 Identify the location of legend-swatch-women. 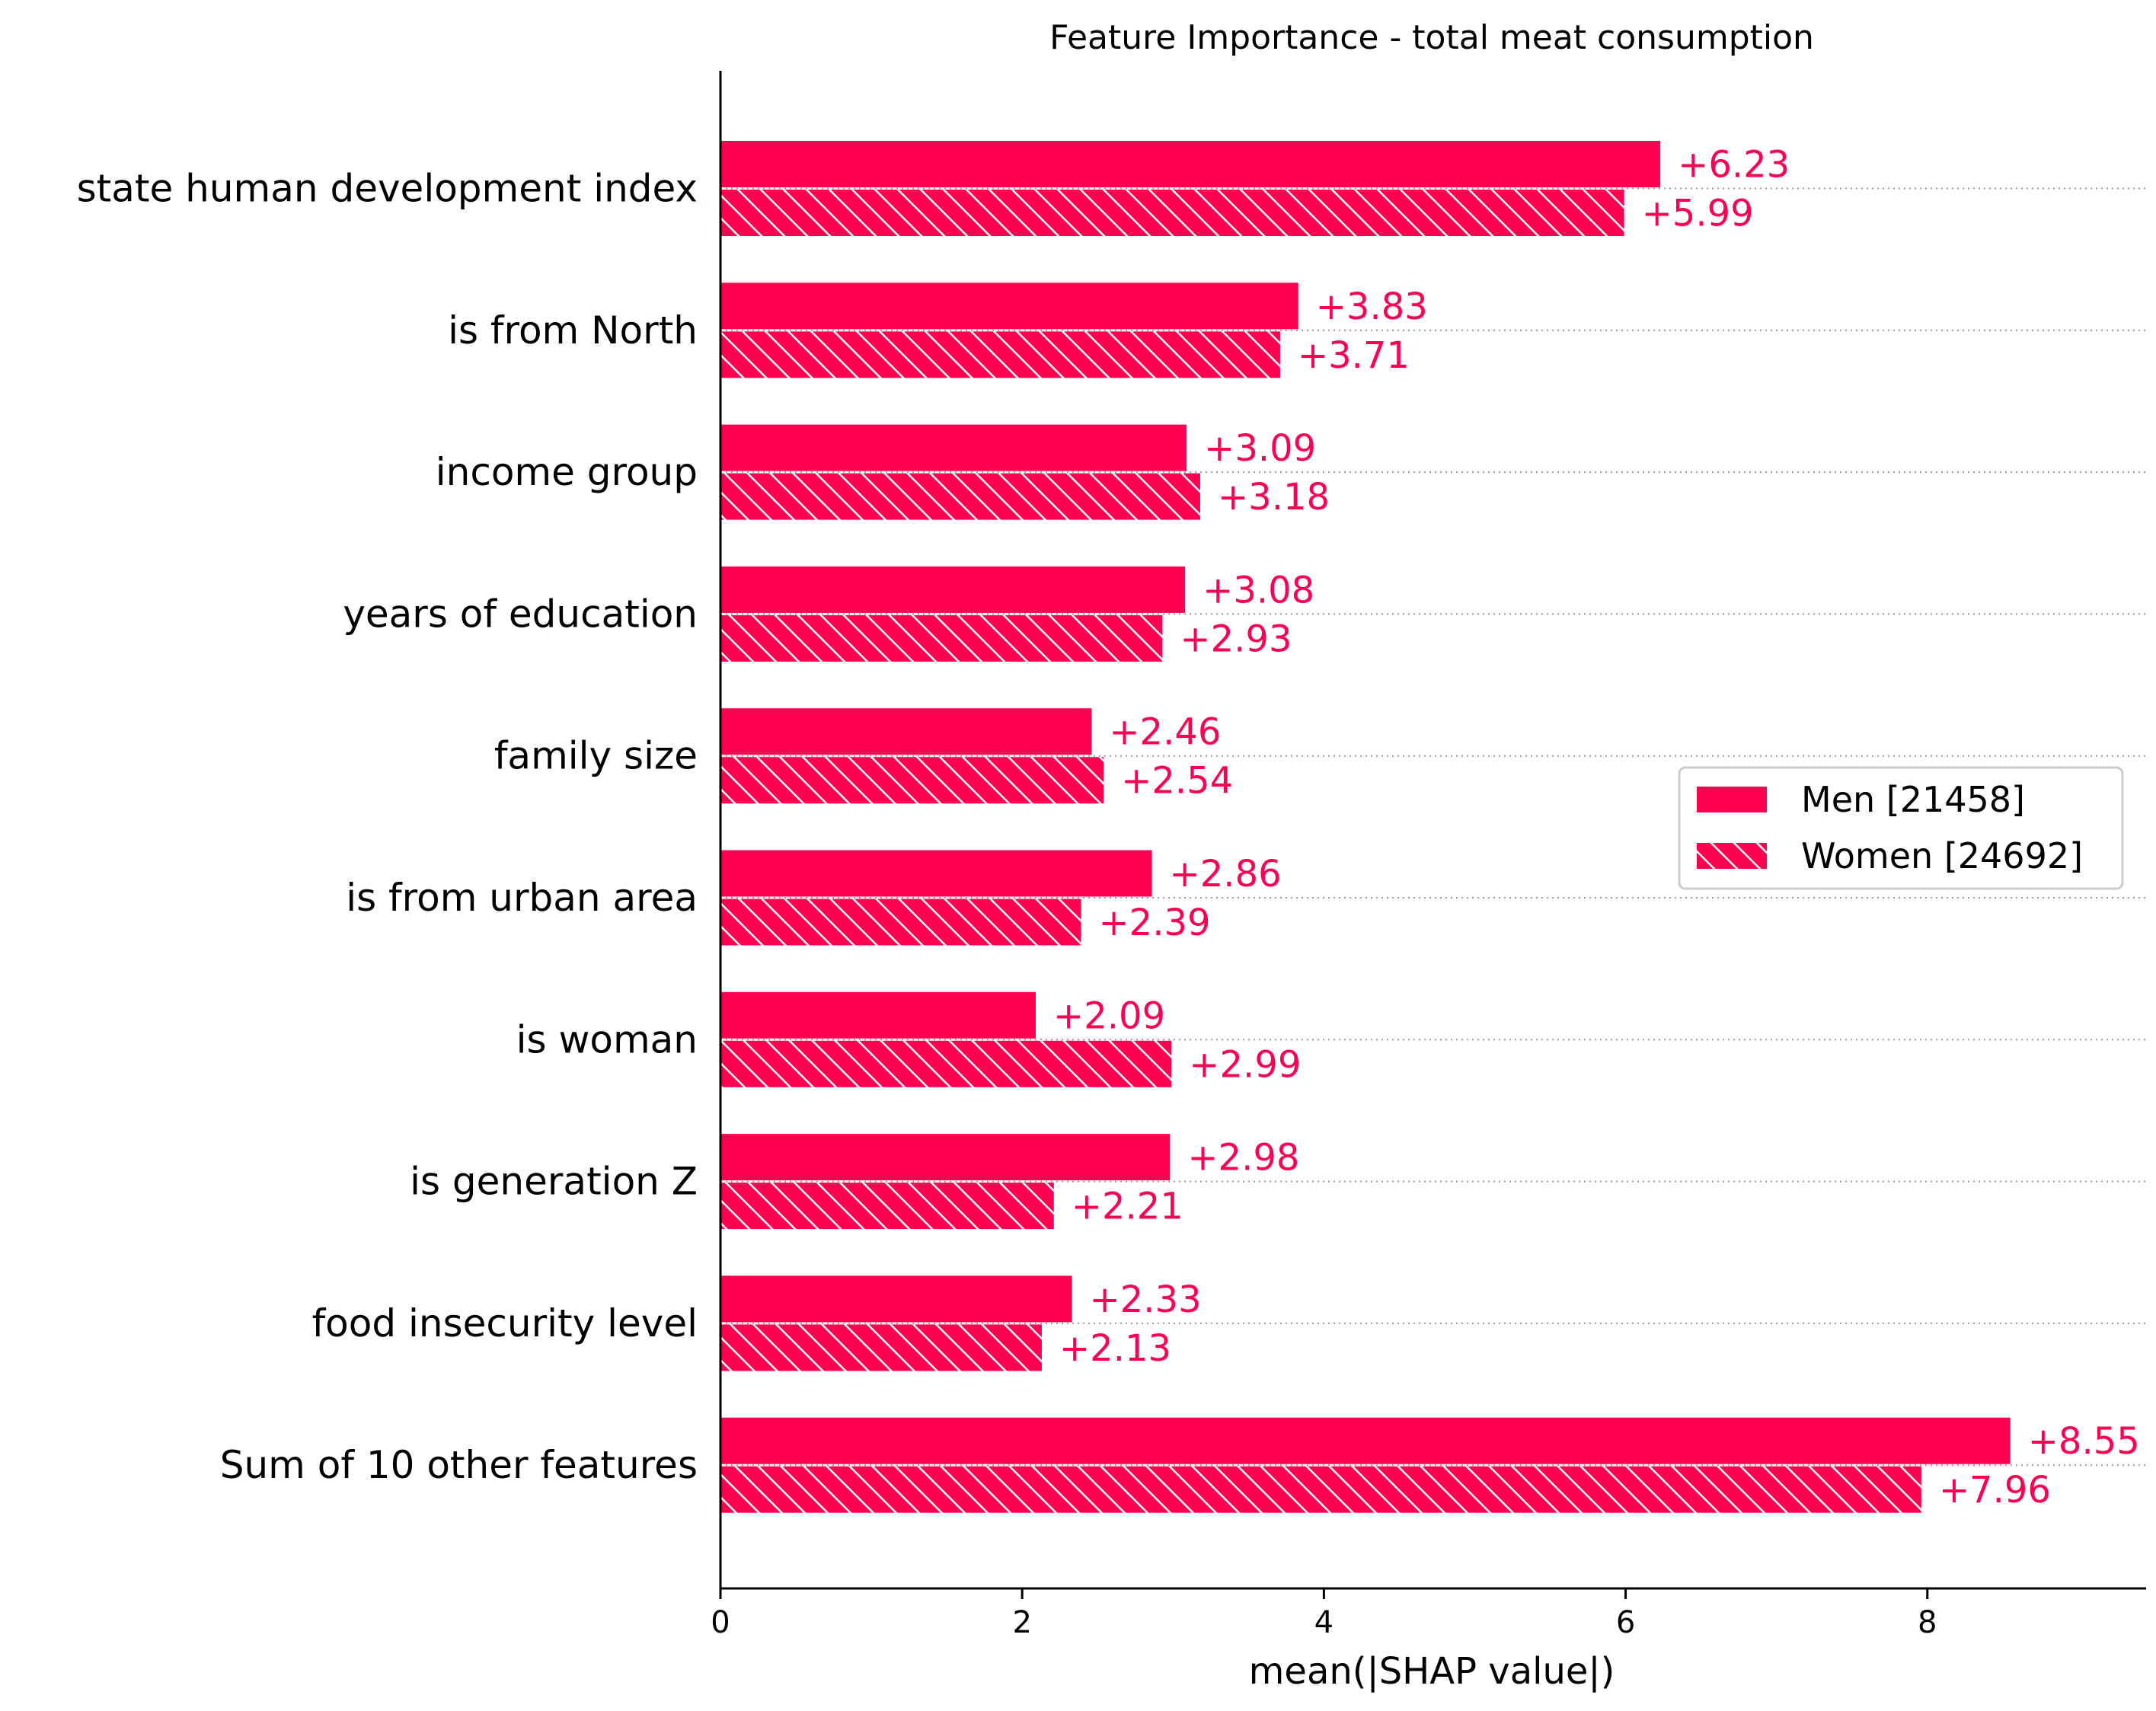
(1732, 856).